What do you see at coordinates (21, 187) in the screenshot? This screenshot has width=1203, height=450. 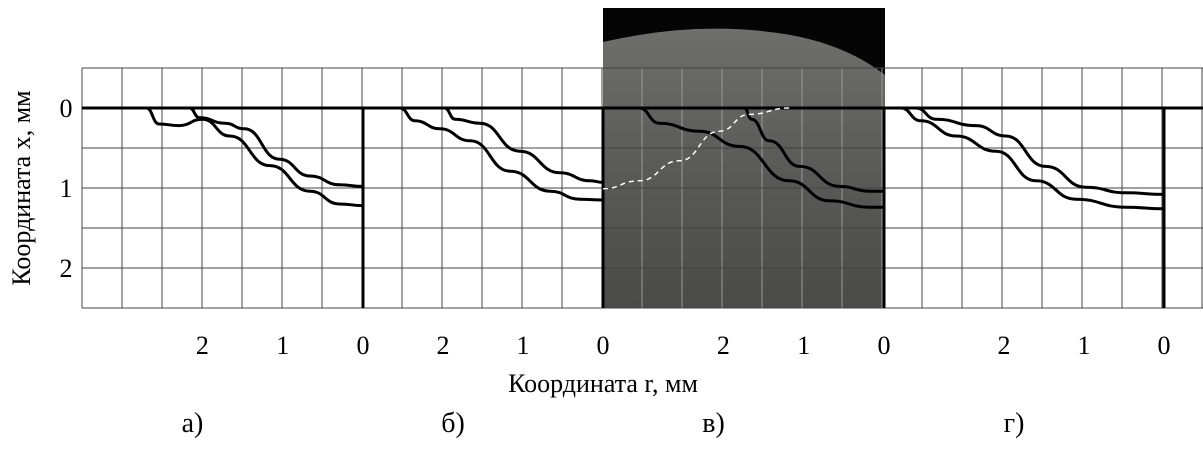 I see `y-axis-label: Координата x, мм` at bounding box center [21, 187].